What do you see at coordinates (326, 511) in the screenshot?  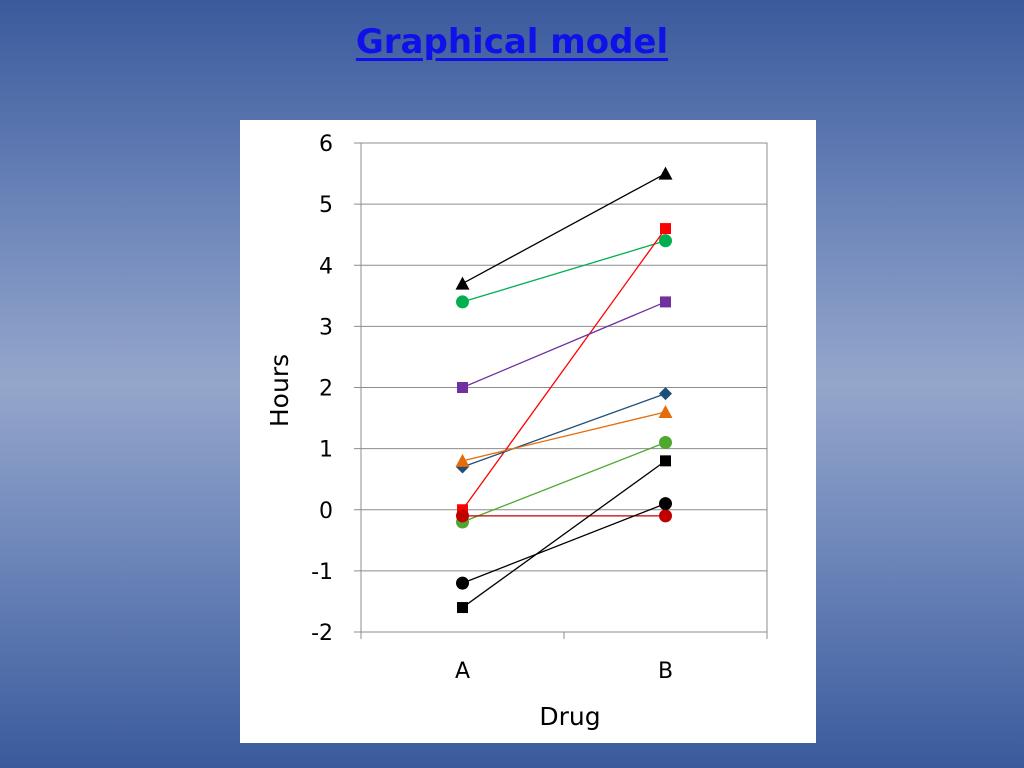 I see `y-tick-label: 0` at bounding box center [326, 511].